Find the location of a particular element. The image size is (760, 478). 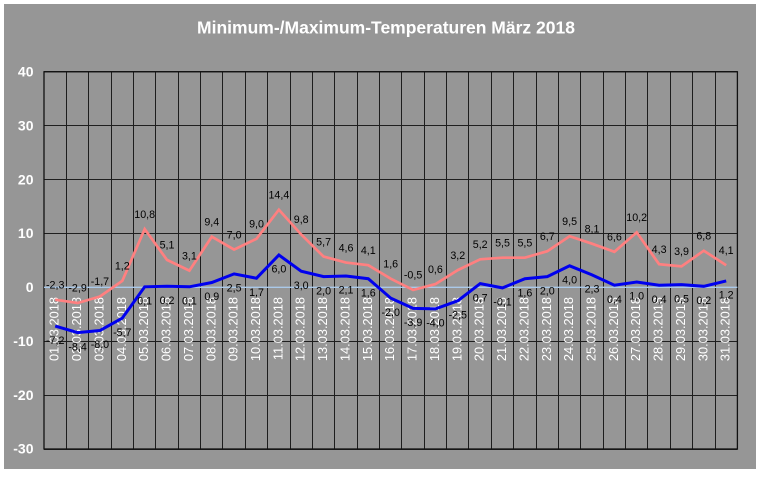

svg-text: 2,1 is located at coordinates (346, 291).